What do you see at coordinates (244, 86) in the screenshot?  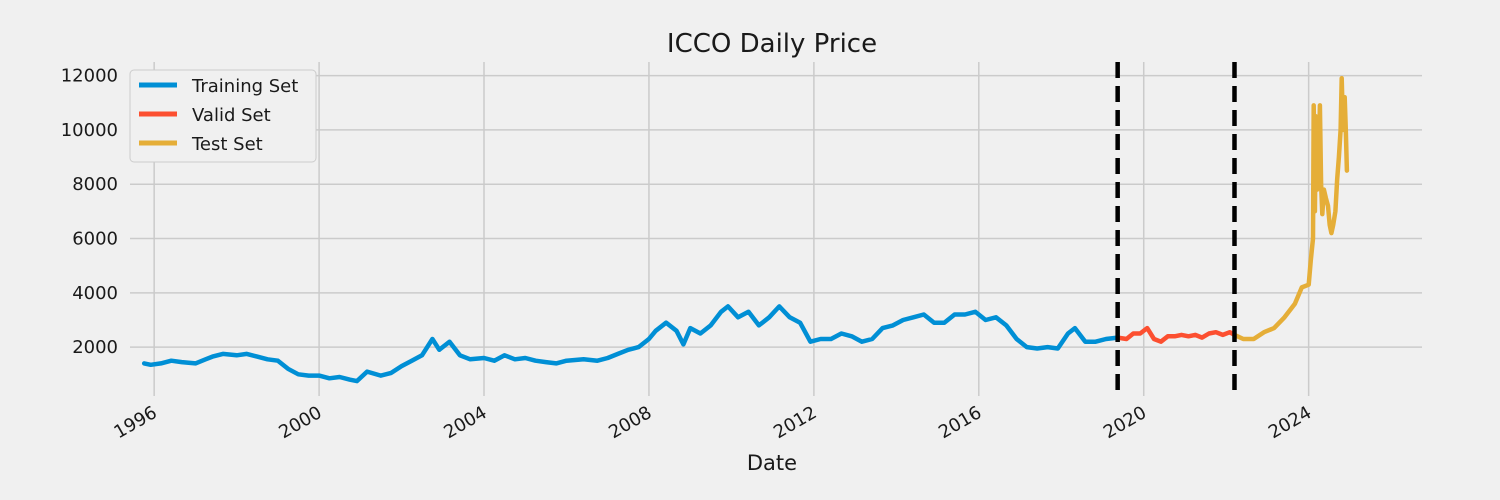 I see `legend-label-training: Training Set` at bounding box center [244, 86].